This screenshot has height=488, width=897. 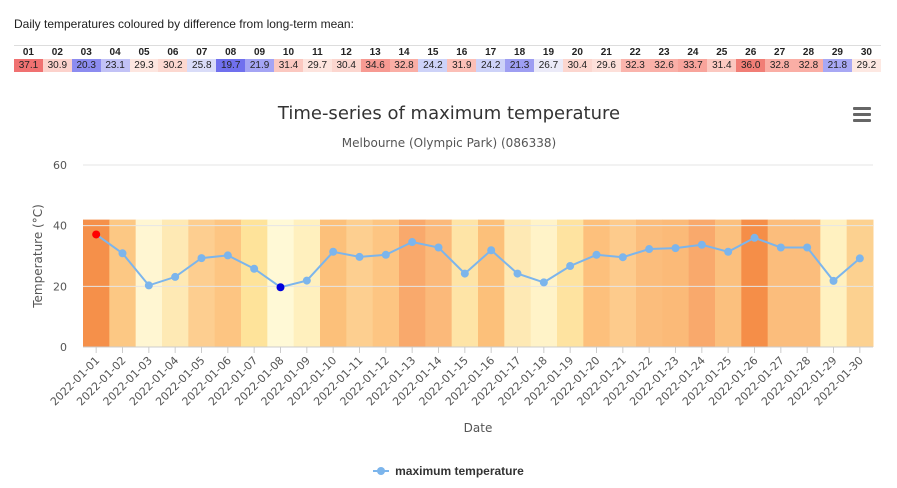 I want to click on temperature-cell: 32.6, so click(x=664, y=65).